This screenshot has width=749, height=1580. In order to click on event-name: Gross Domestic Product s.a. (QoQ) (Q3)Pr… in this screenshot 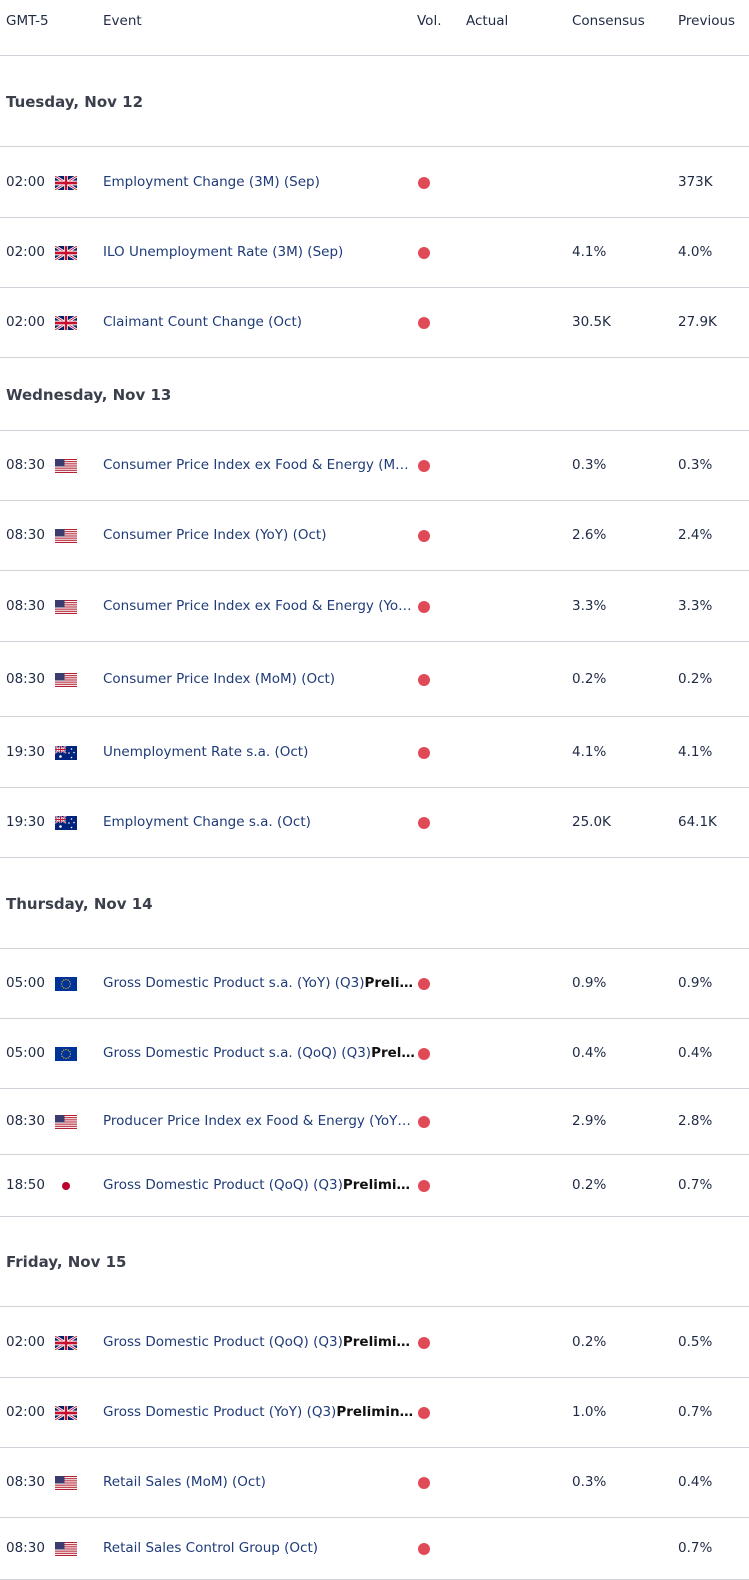, I will do `click(259, 1053)`.